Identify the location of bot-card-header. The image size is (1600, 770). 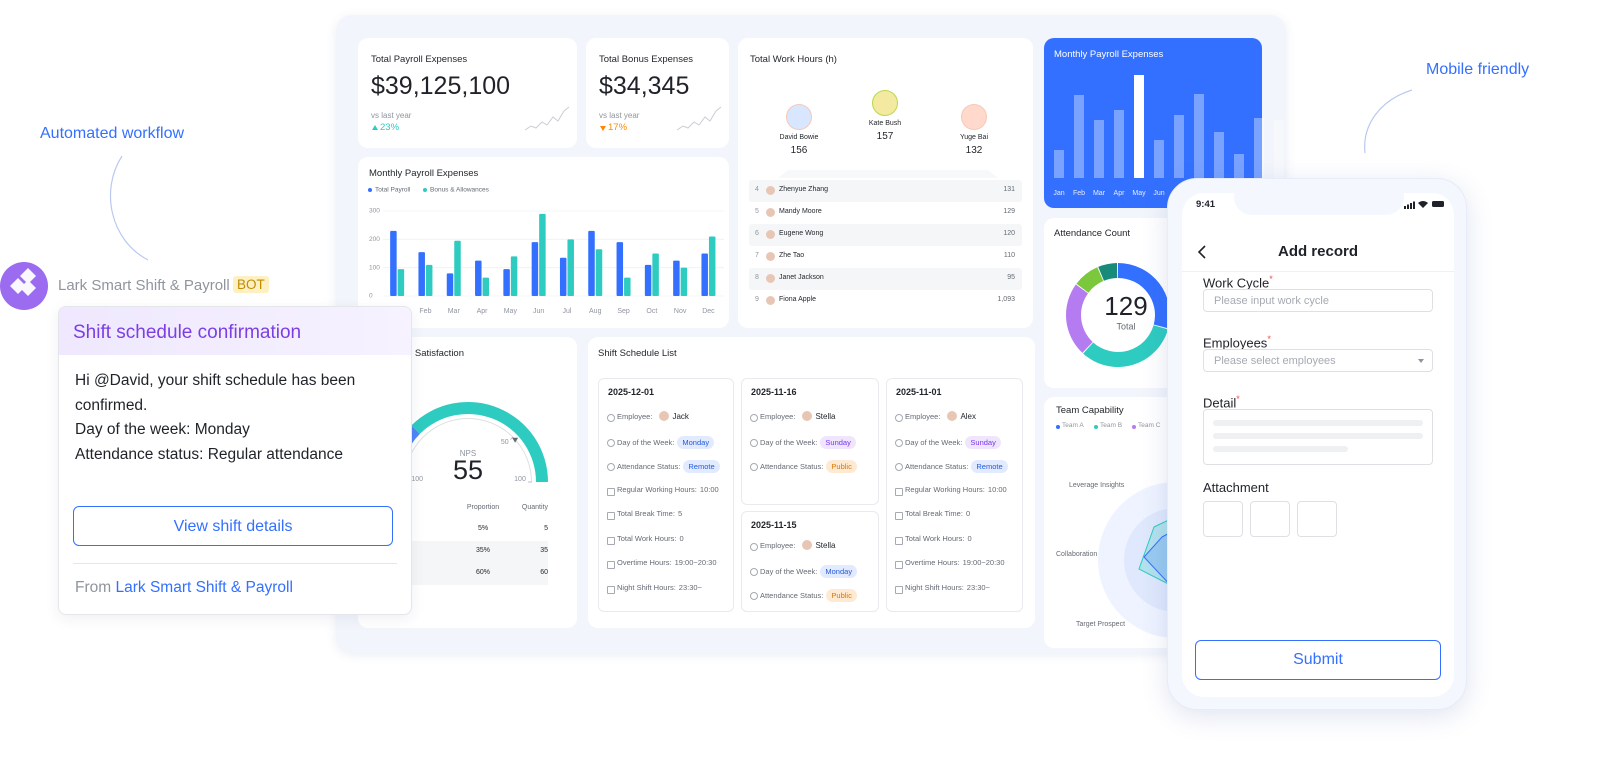
(235, 331).